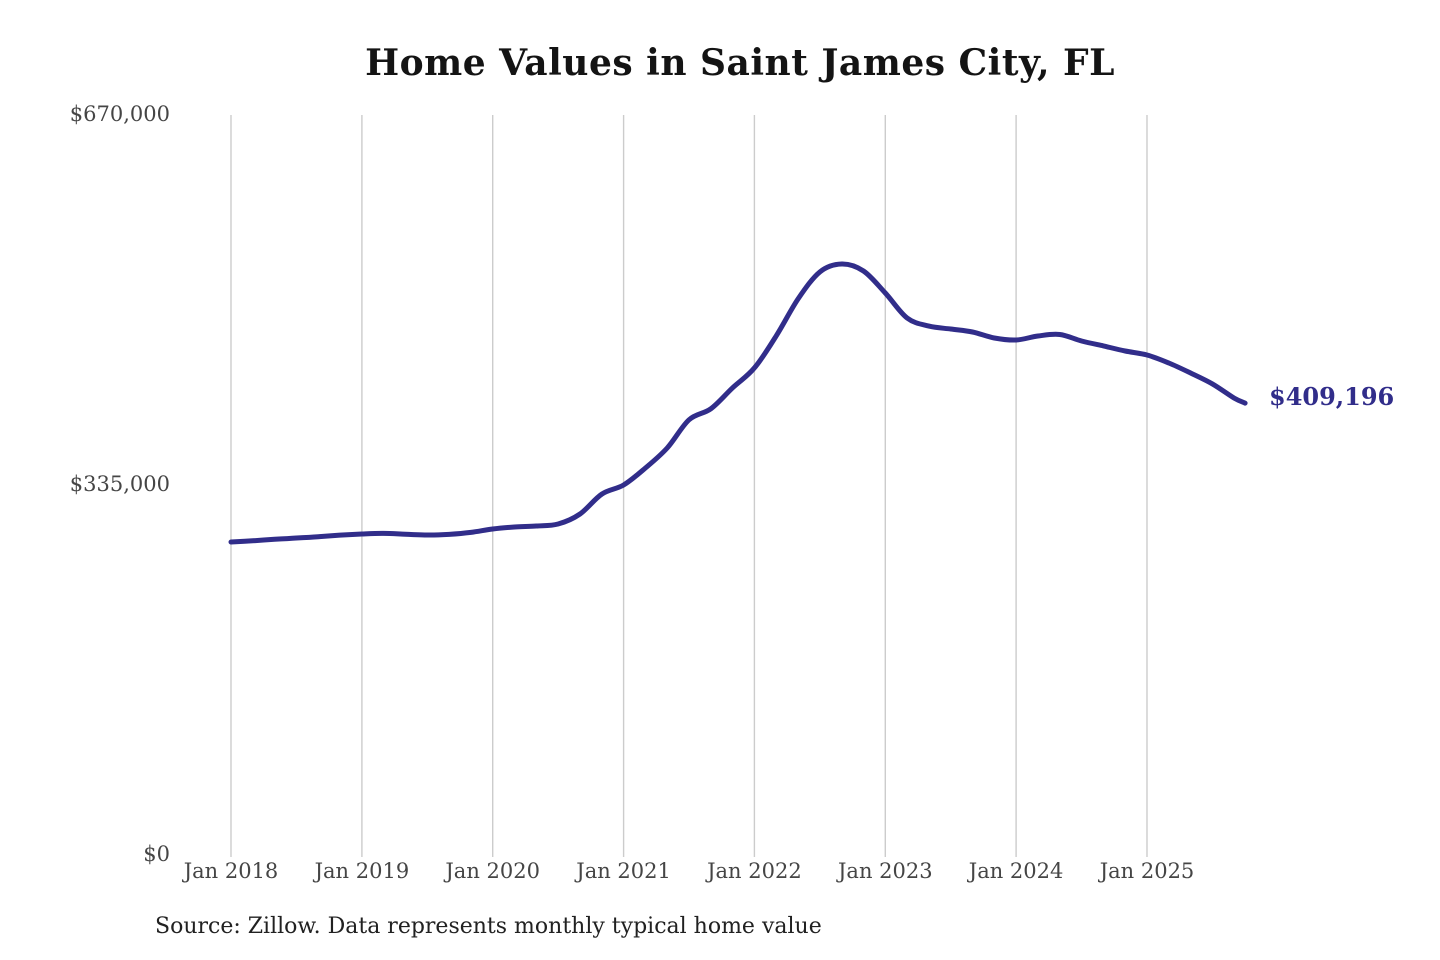 The width and height of the screenshot is (1440, 960). I want to click on x-tick-label: Jan 2021, so click(623, 871).